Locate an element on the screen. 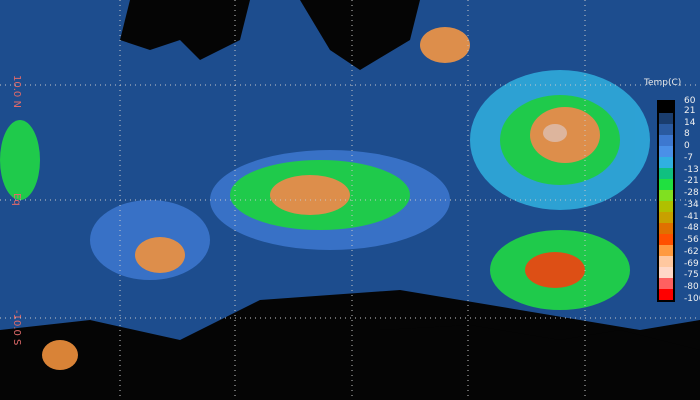  legend-tick-label: -41 is located at coordinates (691, 216).